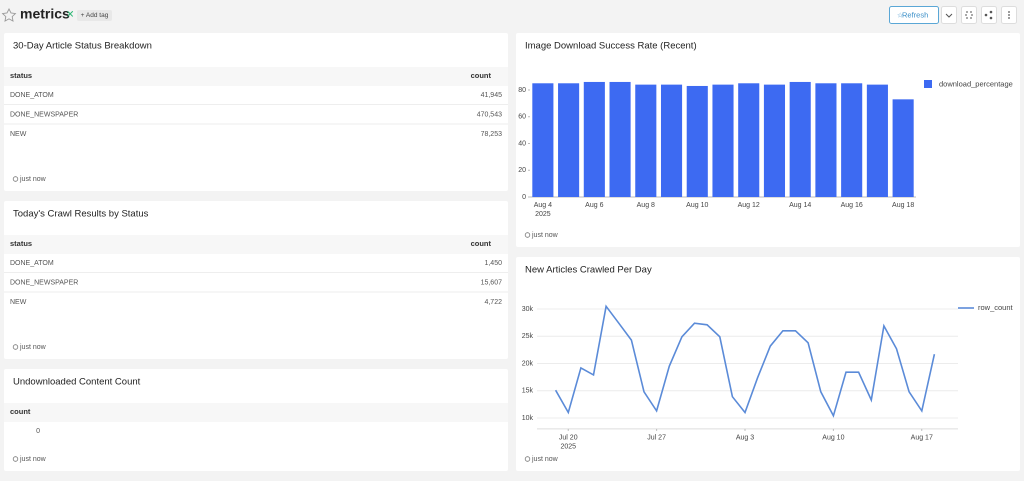 Image resolution: width=1024 pixels, height=481 pixels. Describe the element at coordinates (594, 205) in the screenshot. I see `x-tick-label: Aug 6` at that location.